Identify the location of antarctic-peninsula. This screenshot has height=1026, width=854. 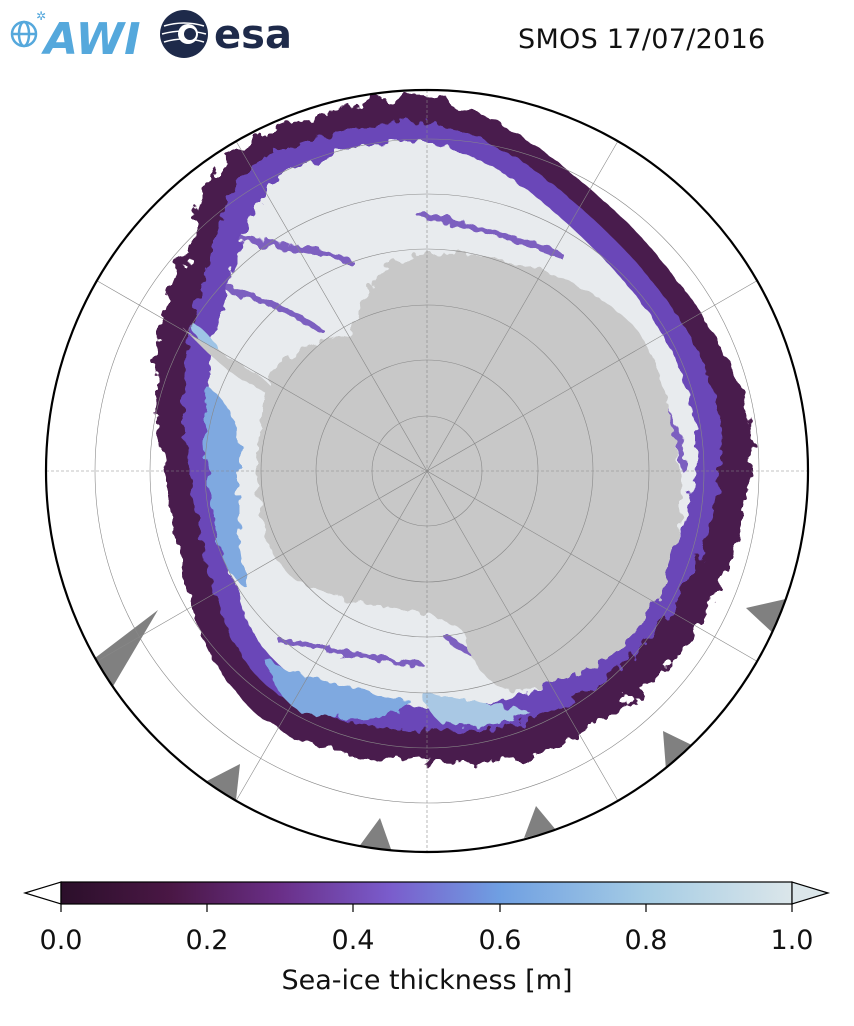
(228, 362).